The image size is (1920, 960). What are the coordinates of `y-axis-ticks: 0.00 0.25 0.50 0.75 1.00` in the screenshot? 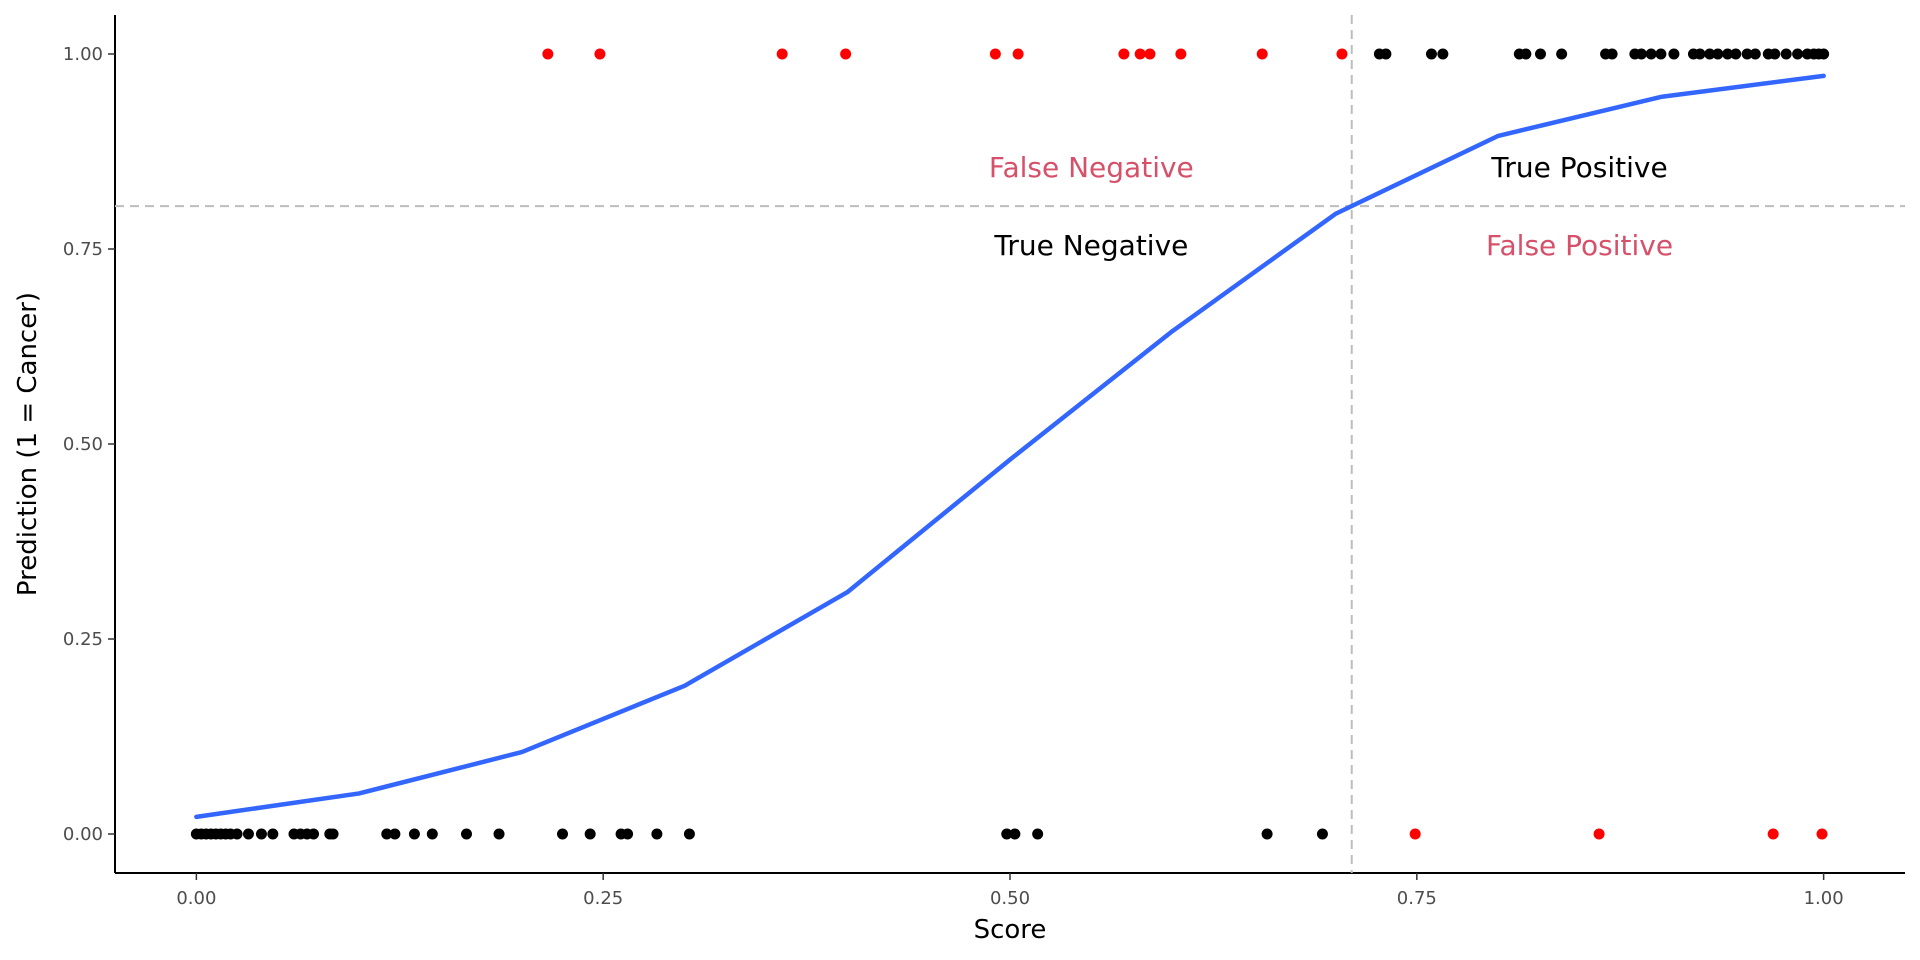 It's located at (89, 444).